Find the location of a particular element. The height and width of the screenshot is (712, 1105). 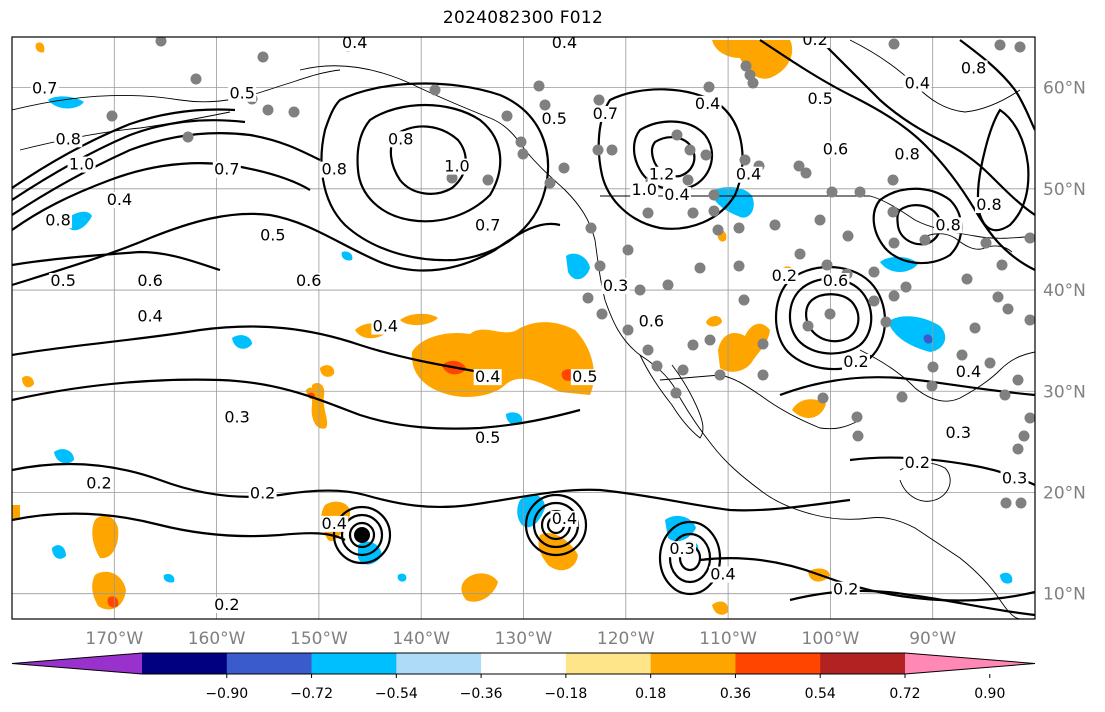

latitude-tick-label: 60°N is located at coordinates (1064, 89).